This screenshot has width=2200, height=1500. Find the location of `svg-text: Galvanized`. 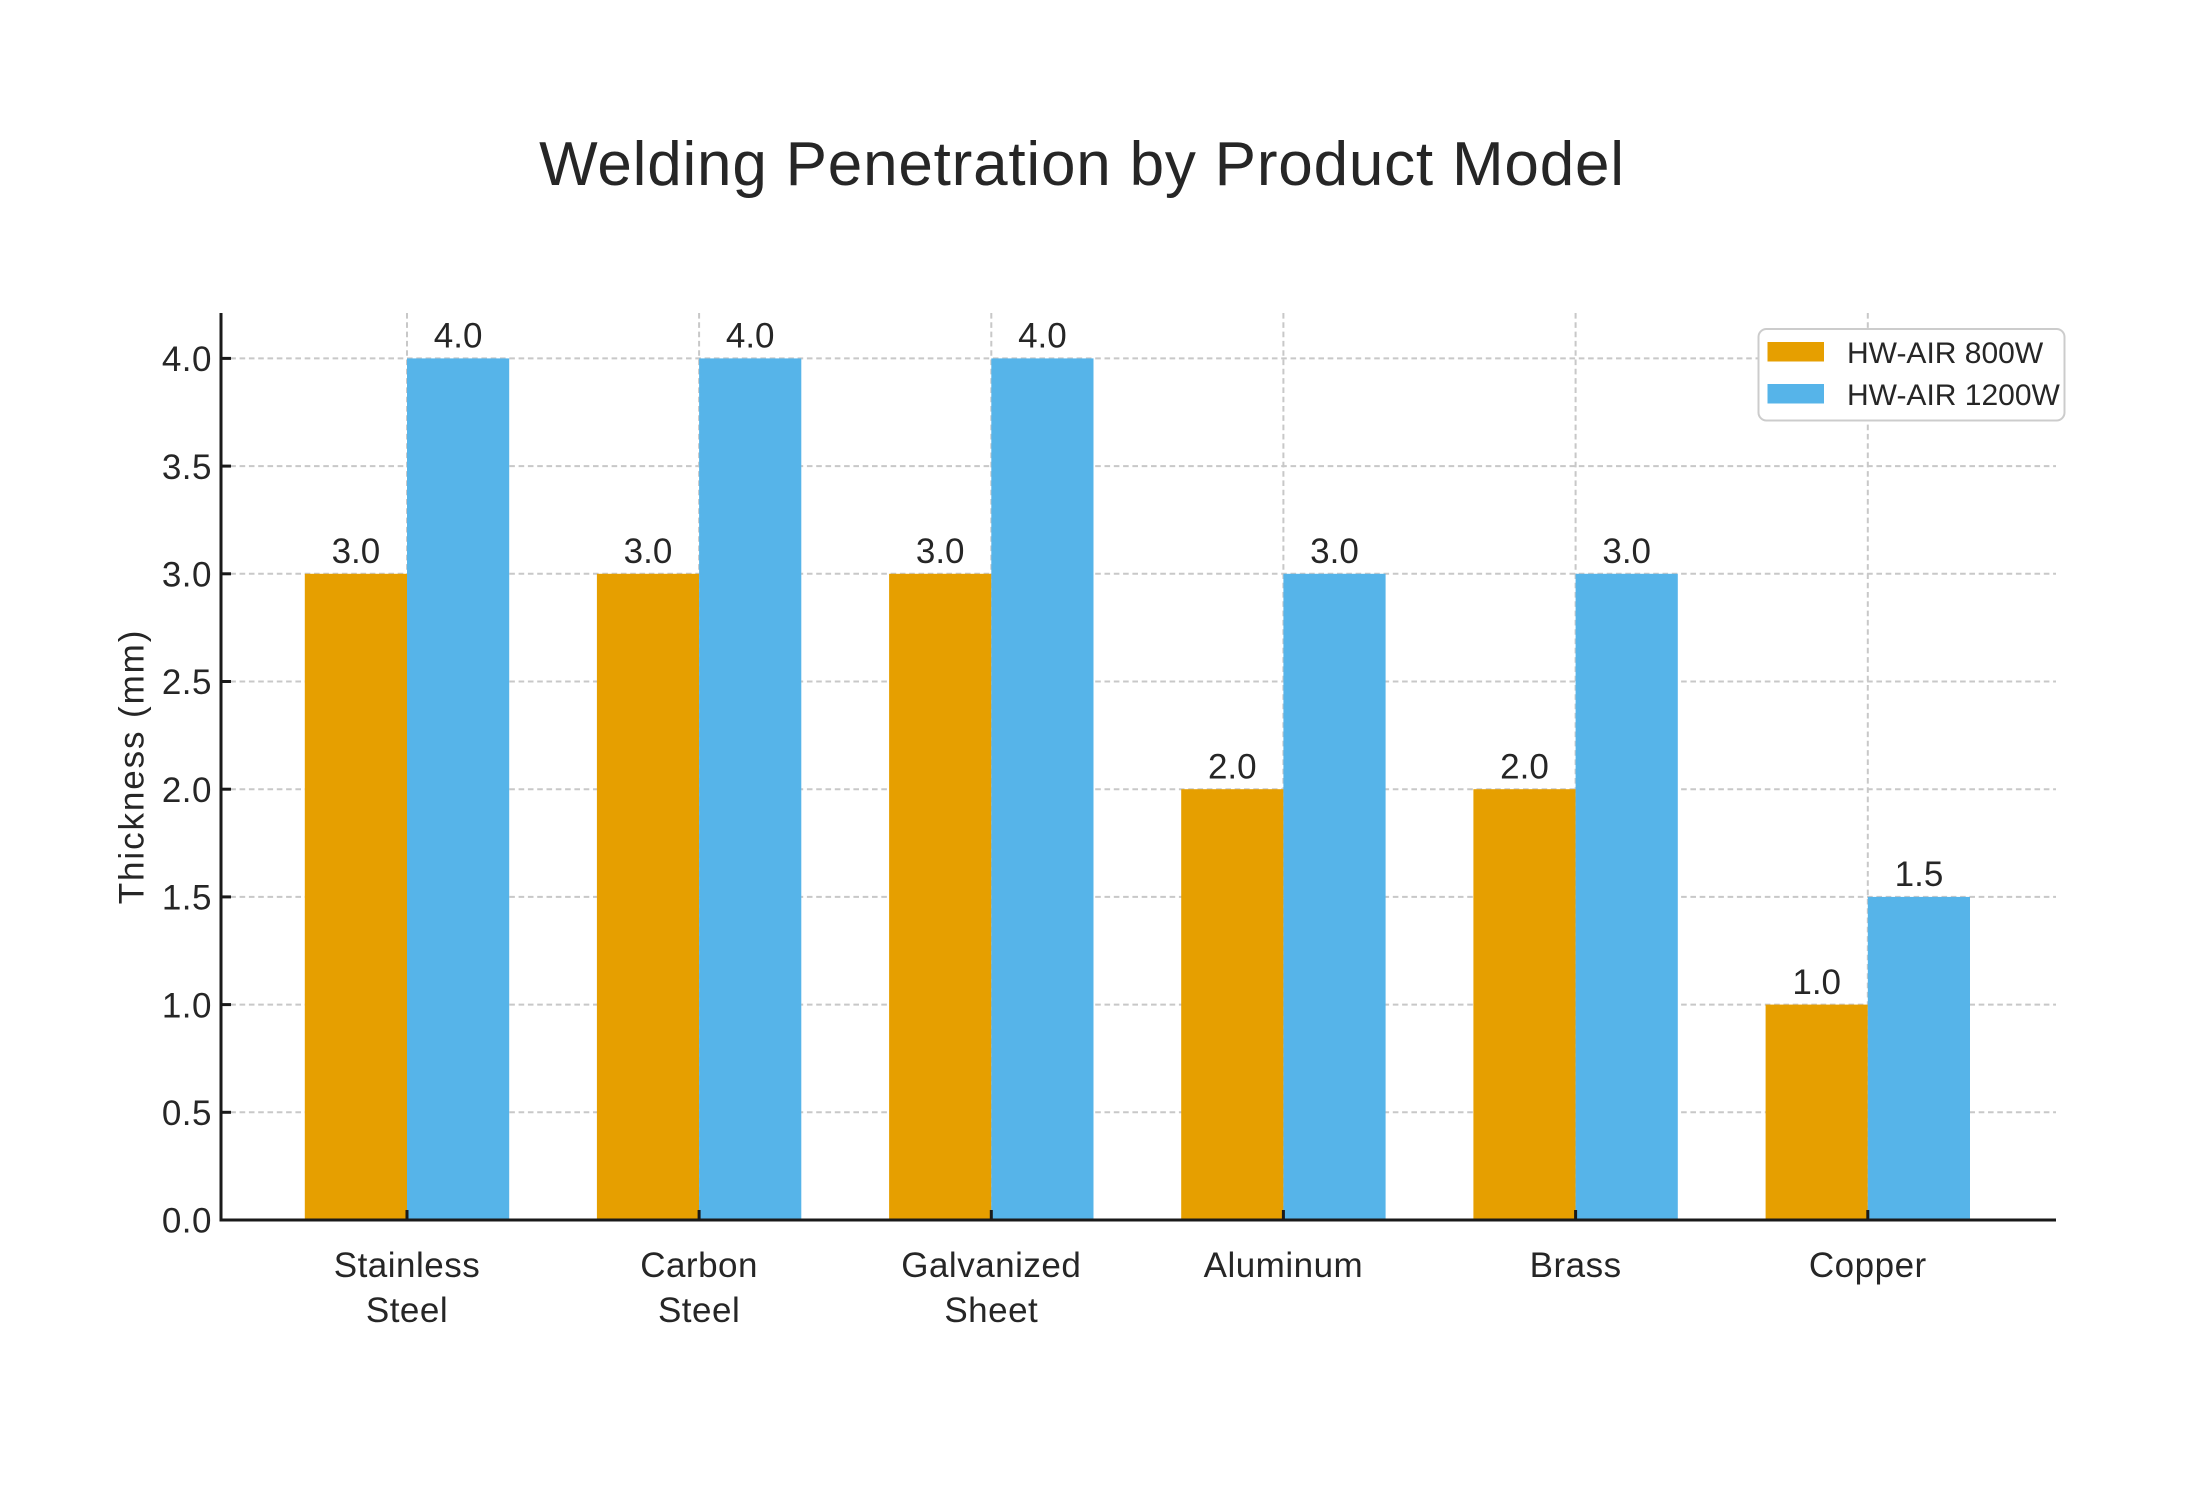

svg-text: Galvanized is located at coordinates (991, 1265).